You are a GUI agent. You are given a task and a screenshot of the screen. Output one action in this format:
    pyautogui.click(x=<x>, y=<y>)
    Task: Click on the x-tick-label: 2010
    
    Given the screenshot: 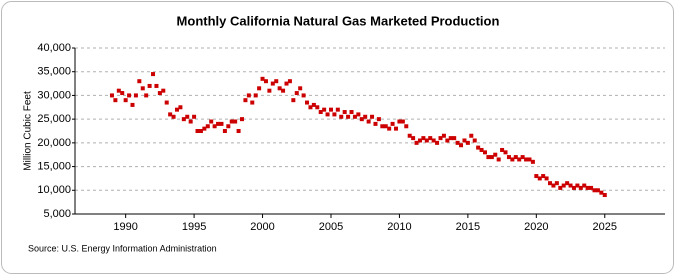 What is the action you would take?
    pyautogui.click(x=399, y=227)
    